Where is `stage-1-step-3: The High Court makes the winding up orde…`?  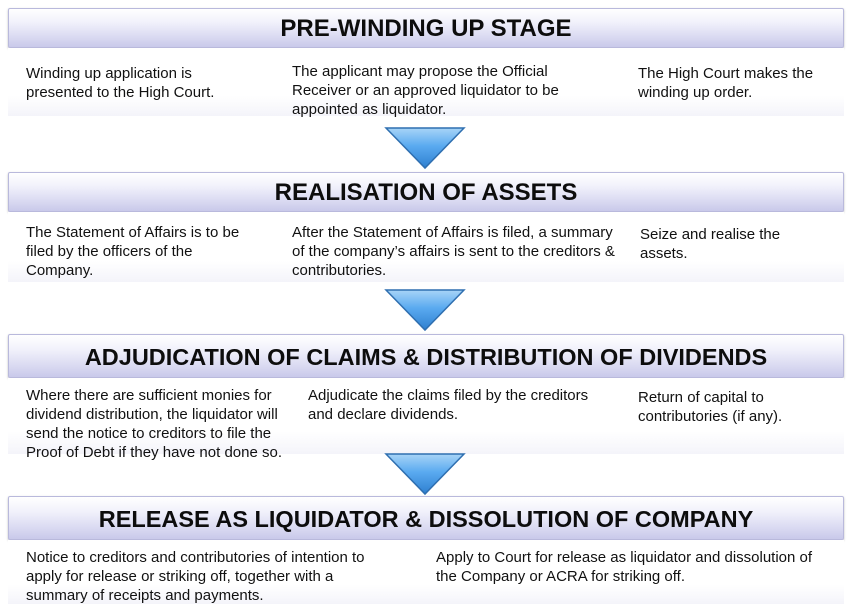 stage-1-step-3: The High Court makes the winding up orde… is located at coordinates (726, 83).